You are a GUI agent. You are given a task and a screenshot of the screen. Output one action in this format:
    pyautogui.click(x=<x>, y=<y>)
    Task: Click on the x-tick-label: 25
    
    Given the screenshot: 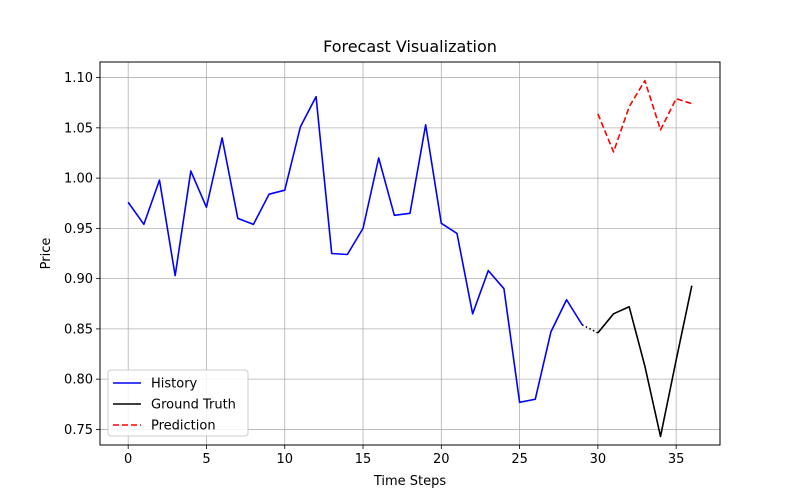 What is the action you would take?
    pyautogui.click(x=519, y=459)
    